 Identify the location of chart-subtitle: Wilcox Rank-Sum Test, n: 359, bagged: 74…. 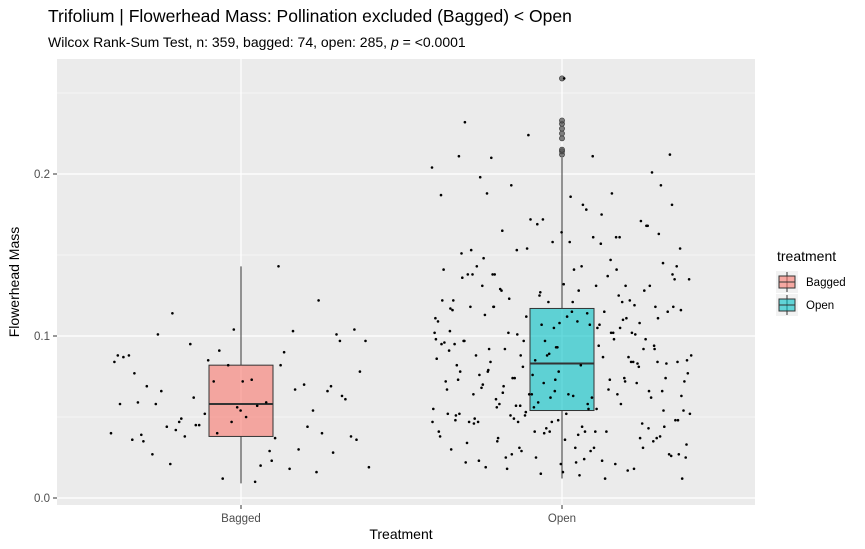
(257, 42).